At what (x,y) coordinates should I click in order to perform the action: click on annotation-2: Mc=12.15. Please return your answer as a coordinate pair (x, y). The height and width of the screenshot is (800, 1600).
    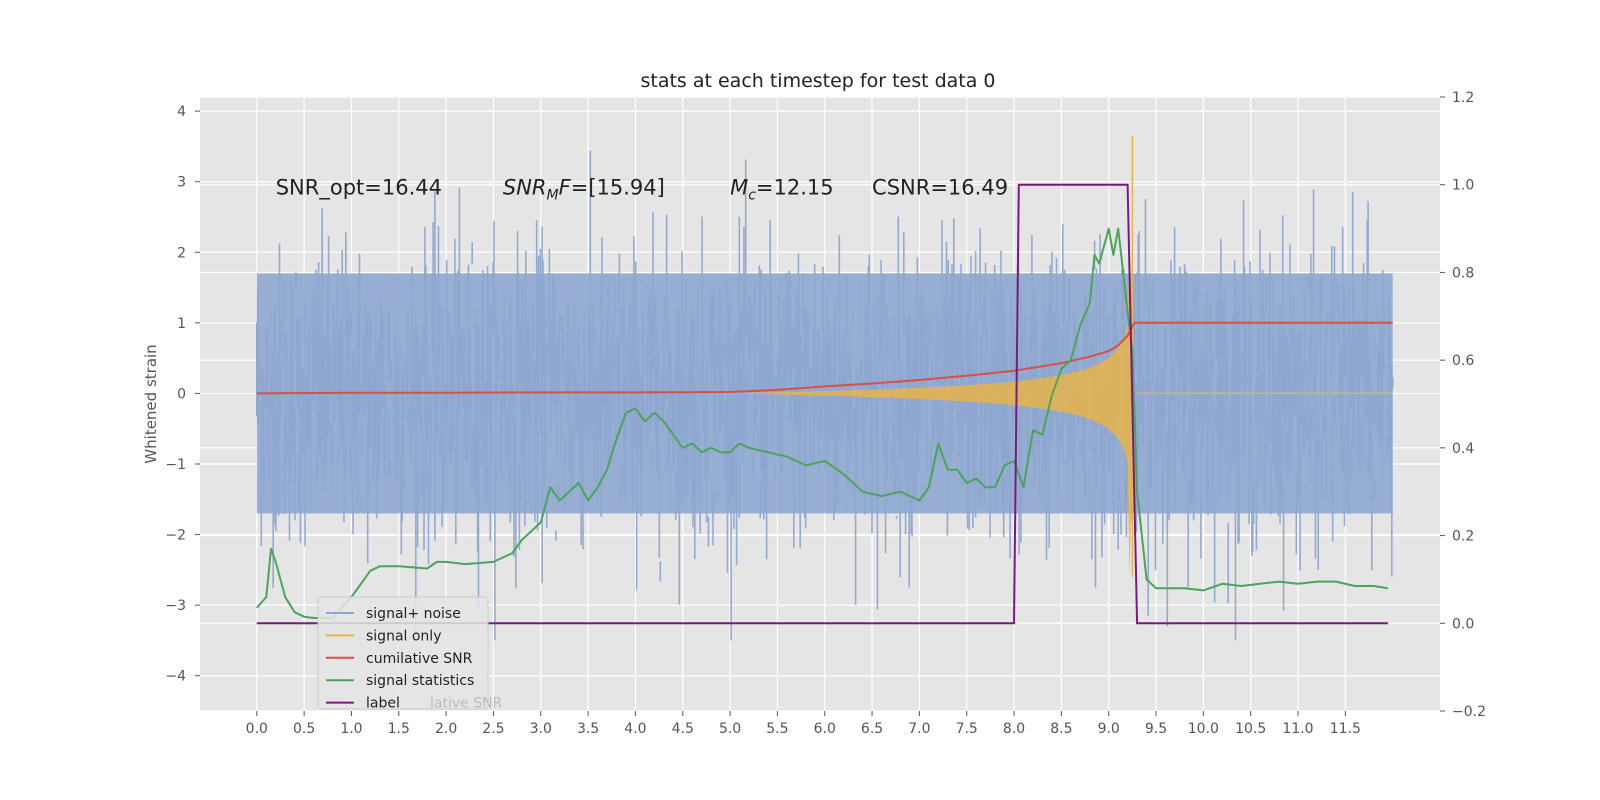
    Looking at the image, I should click on (782, 189).